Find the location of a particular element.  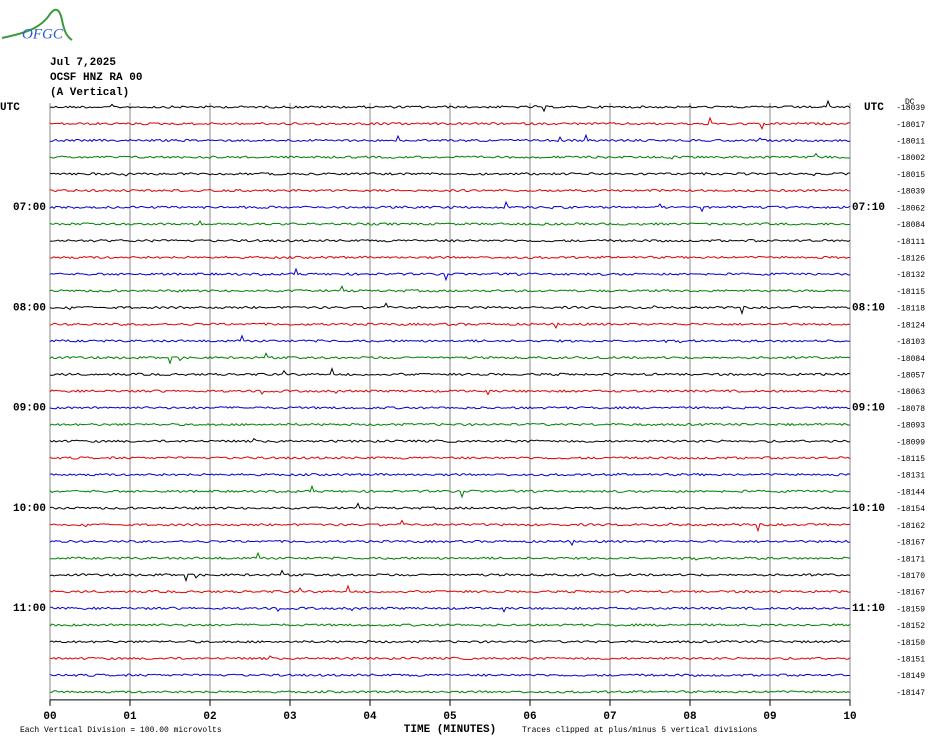

x-tick-label: 01 is located at coordinates (130, 717).